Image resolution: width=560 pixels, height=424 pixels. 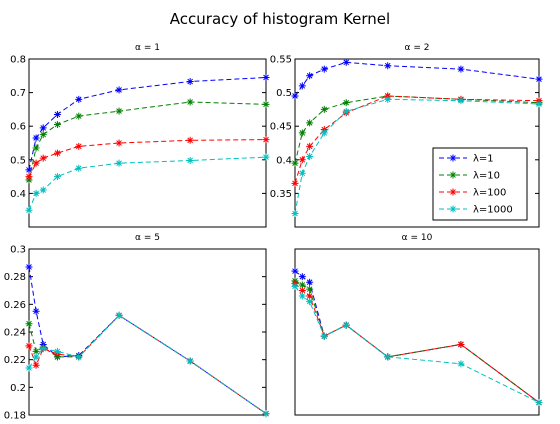 I want to click on y-tick-label: 0.3, so click(x=18, y=250).